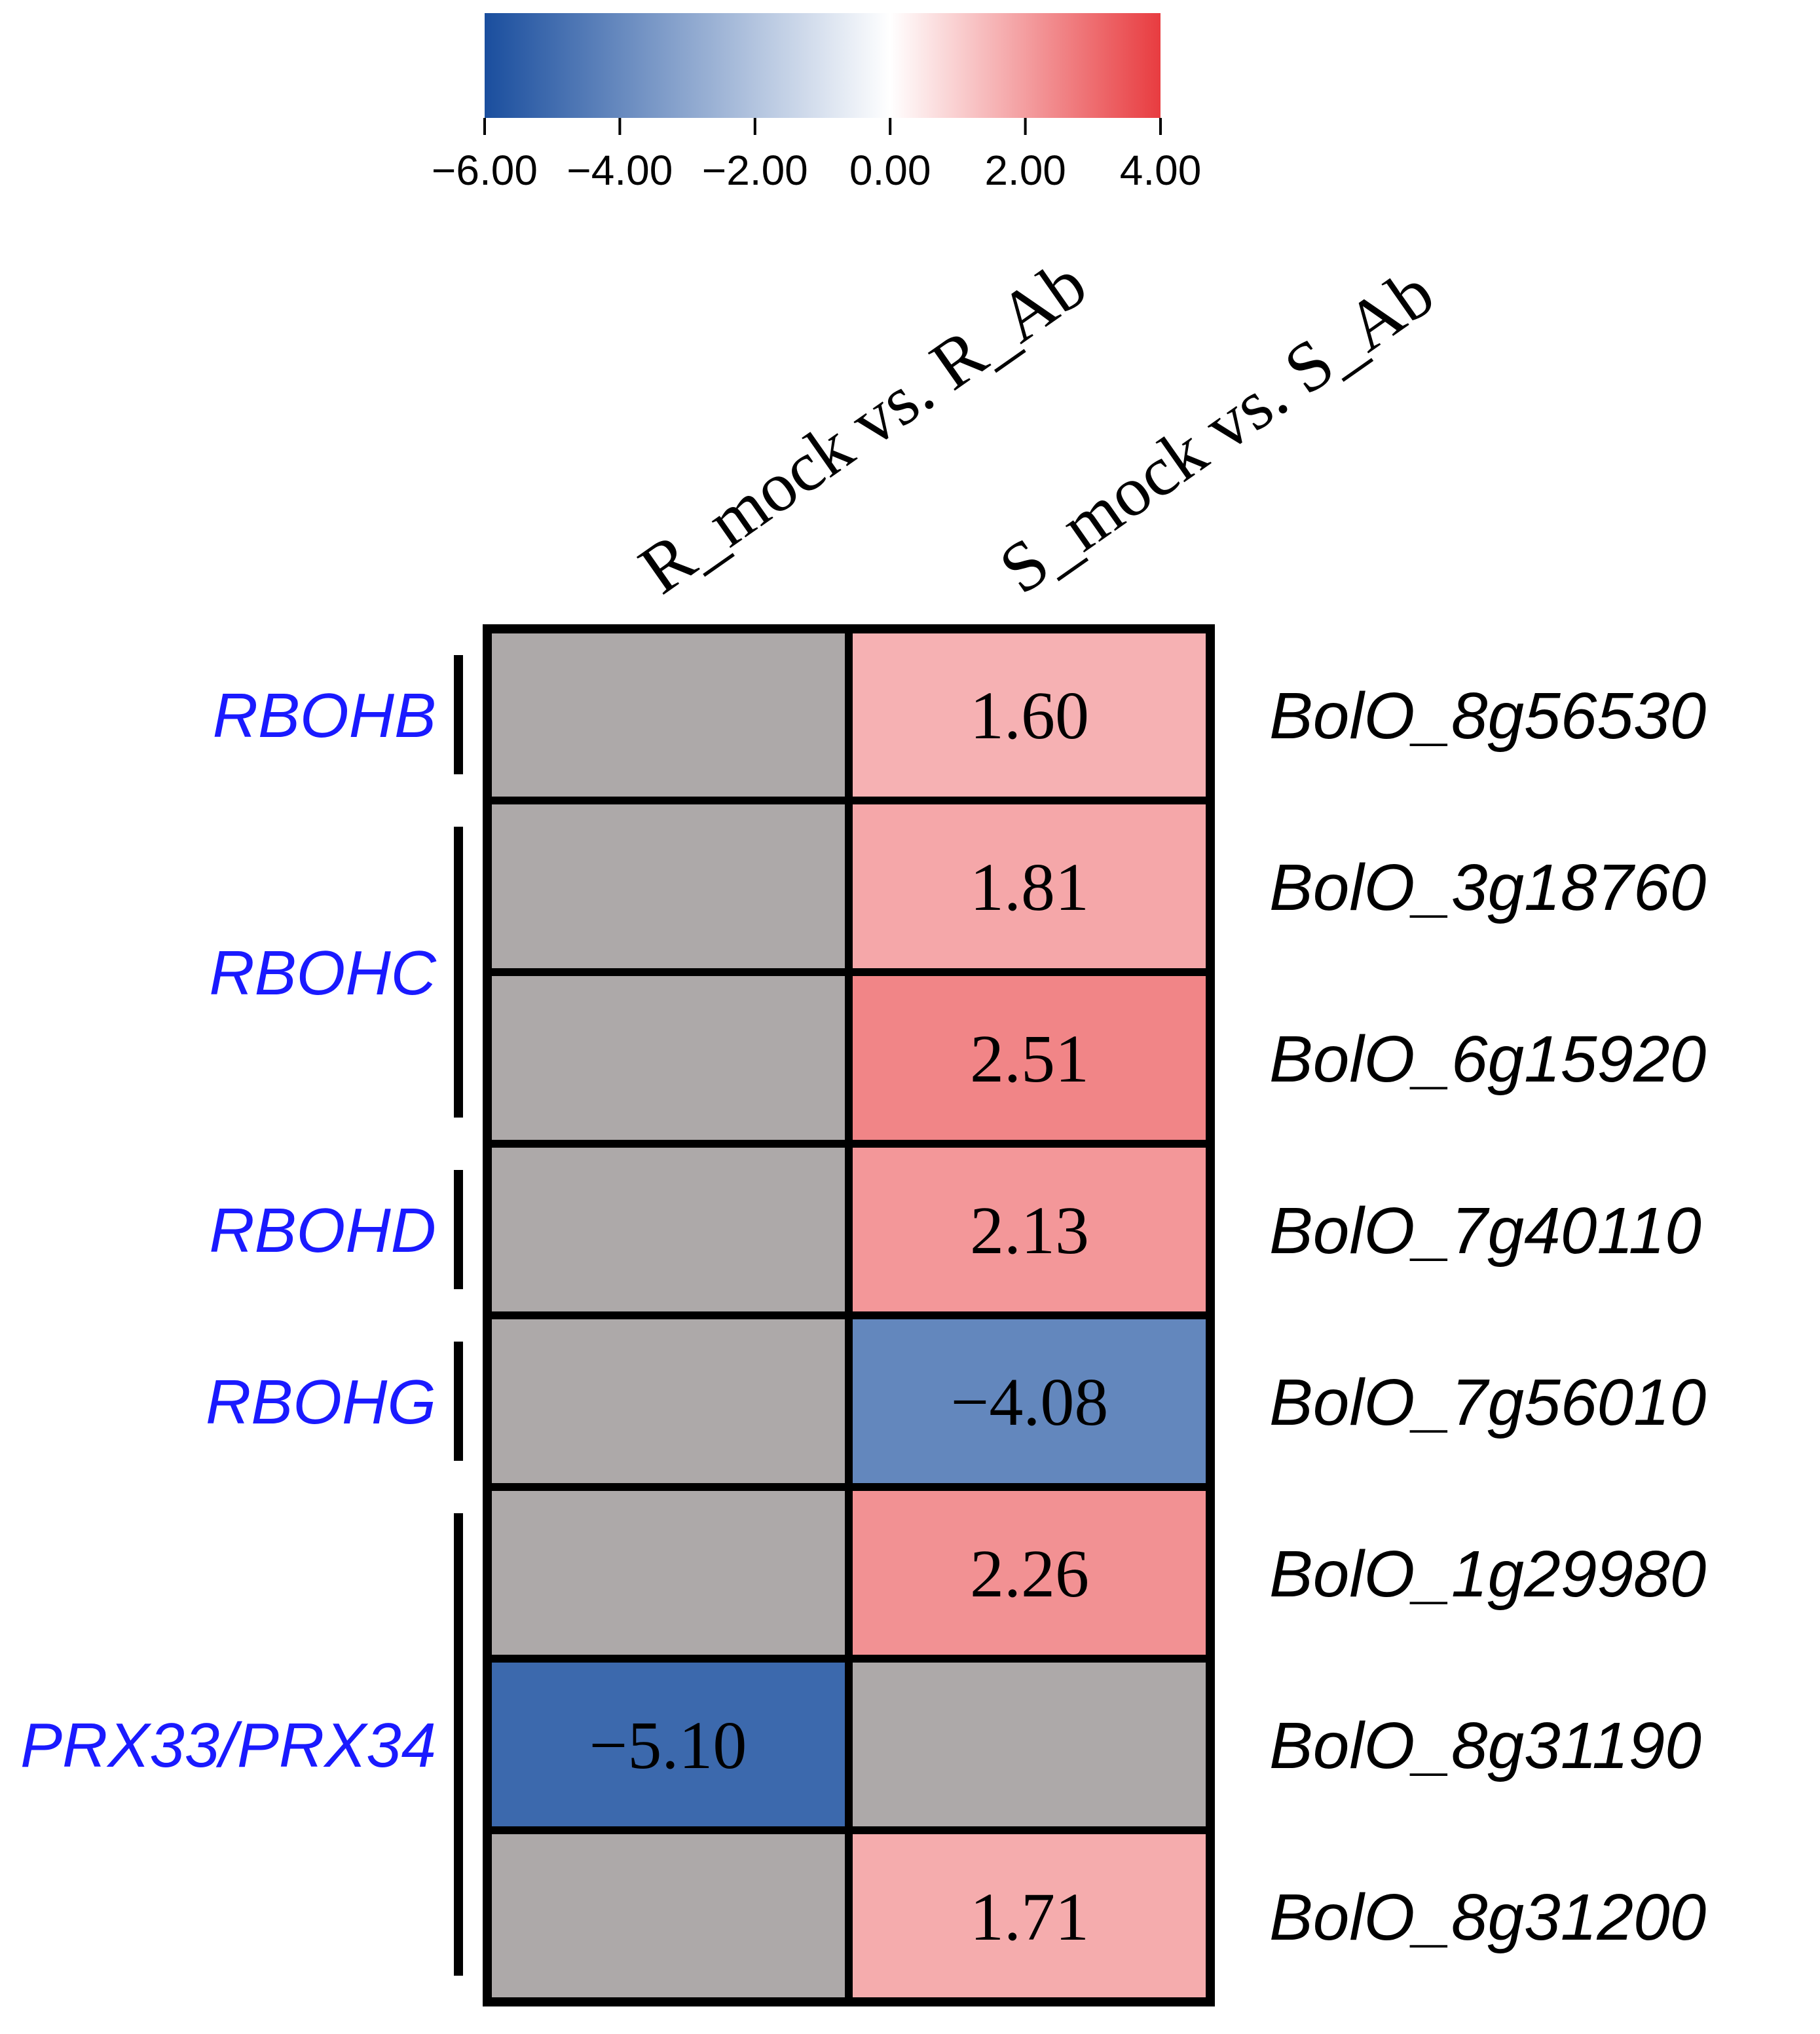 Image resolution: width=1820 pixels, height=2034 pixels. What do you see at coordinates (755, 170) in the screenshot?
I see `colorbar-tick-label: −2.00` at bounding box center [755, 170].